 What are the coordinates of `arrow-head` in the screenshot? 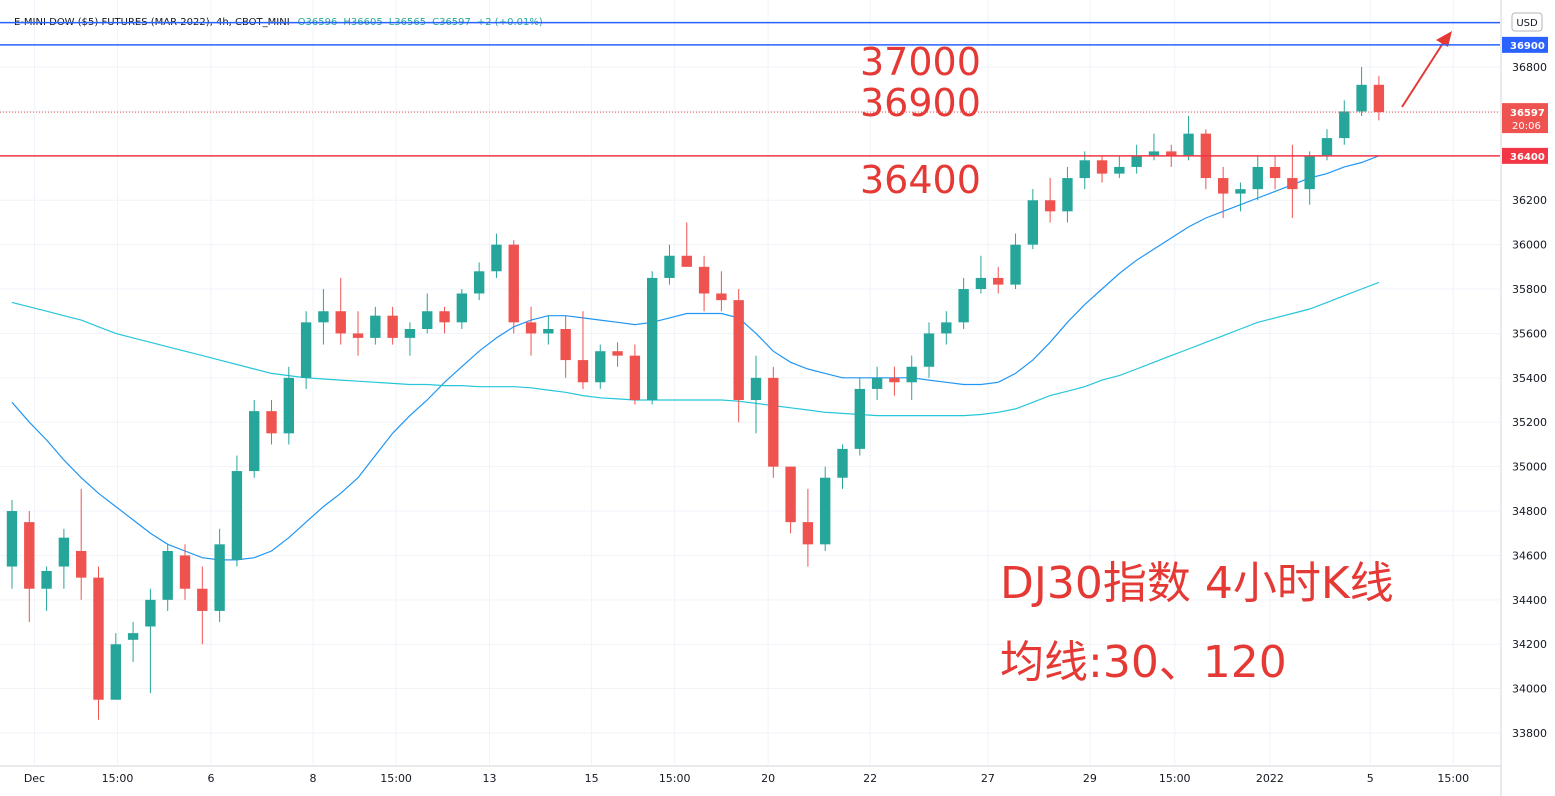 It's located at (1444, 39).